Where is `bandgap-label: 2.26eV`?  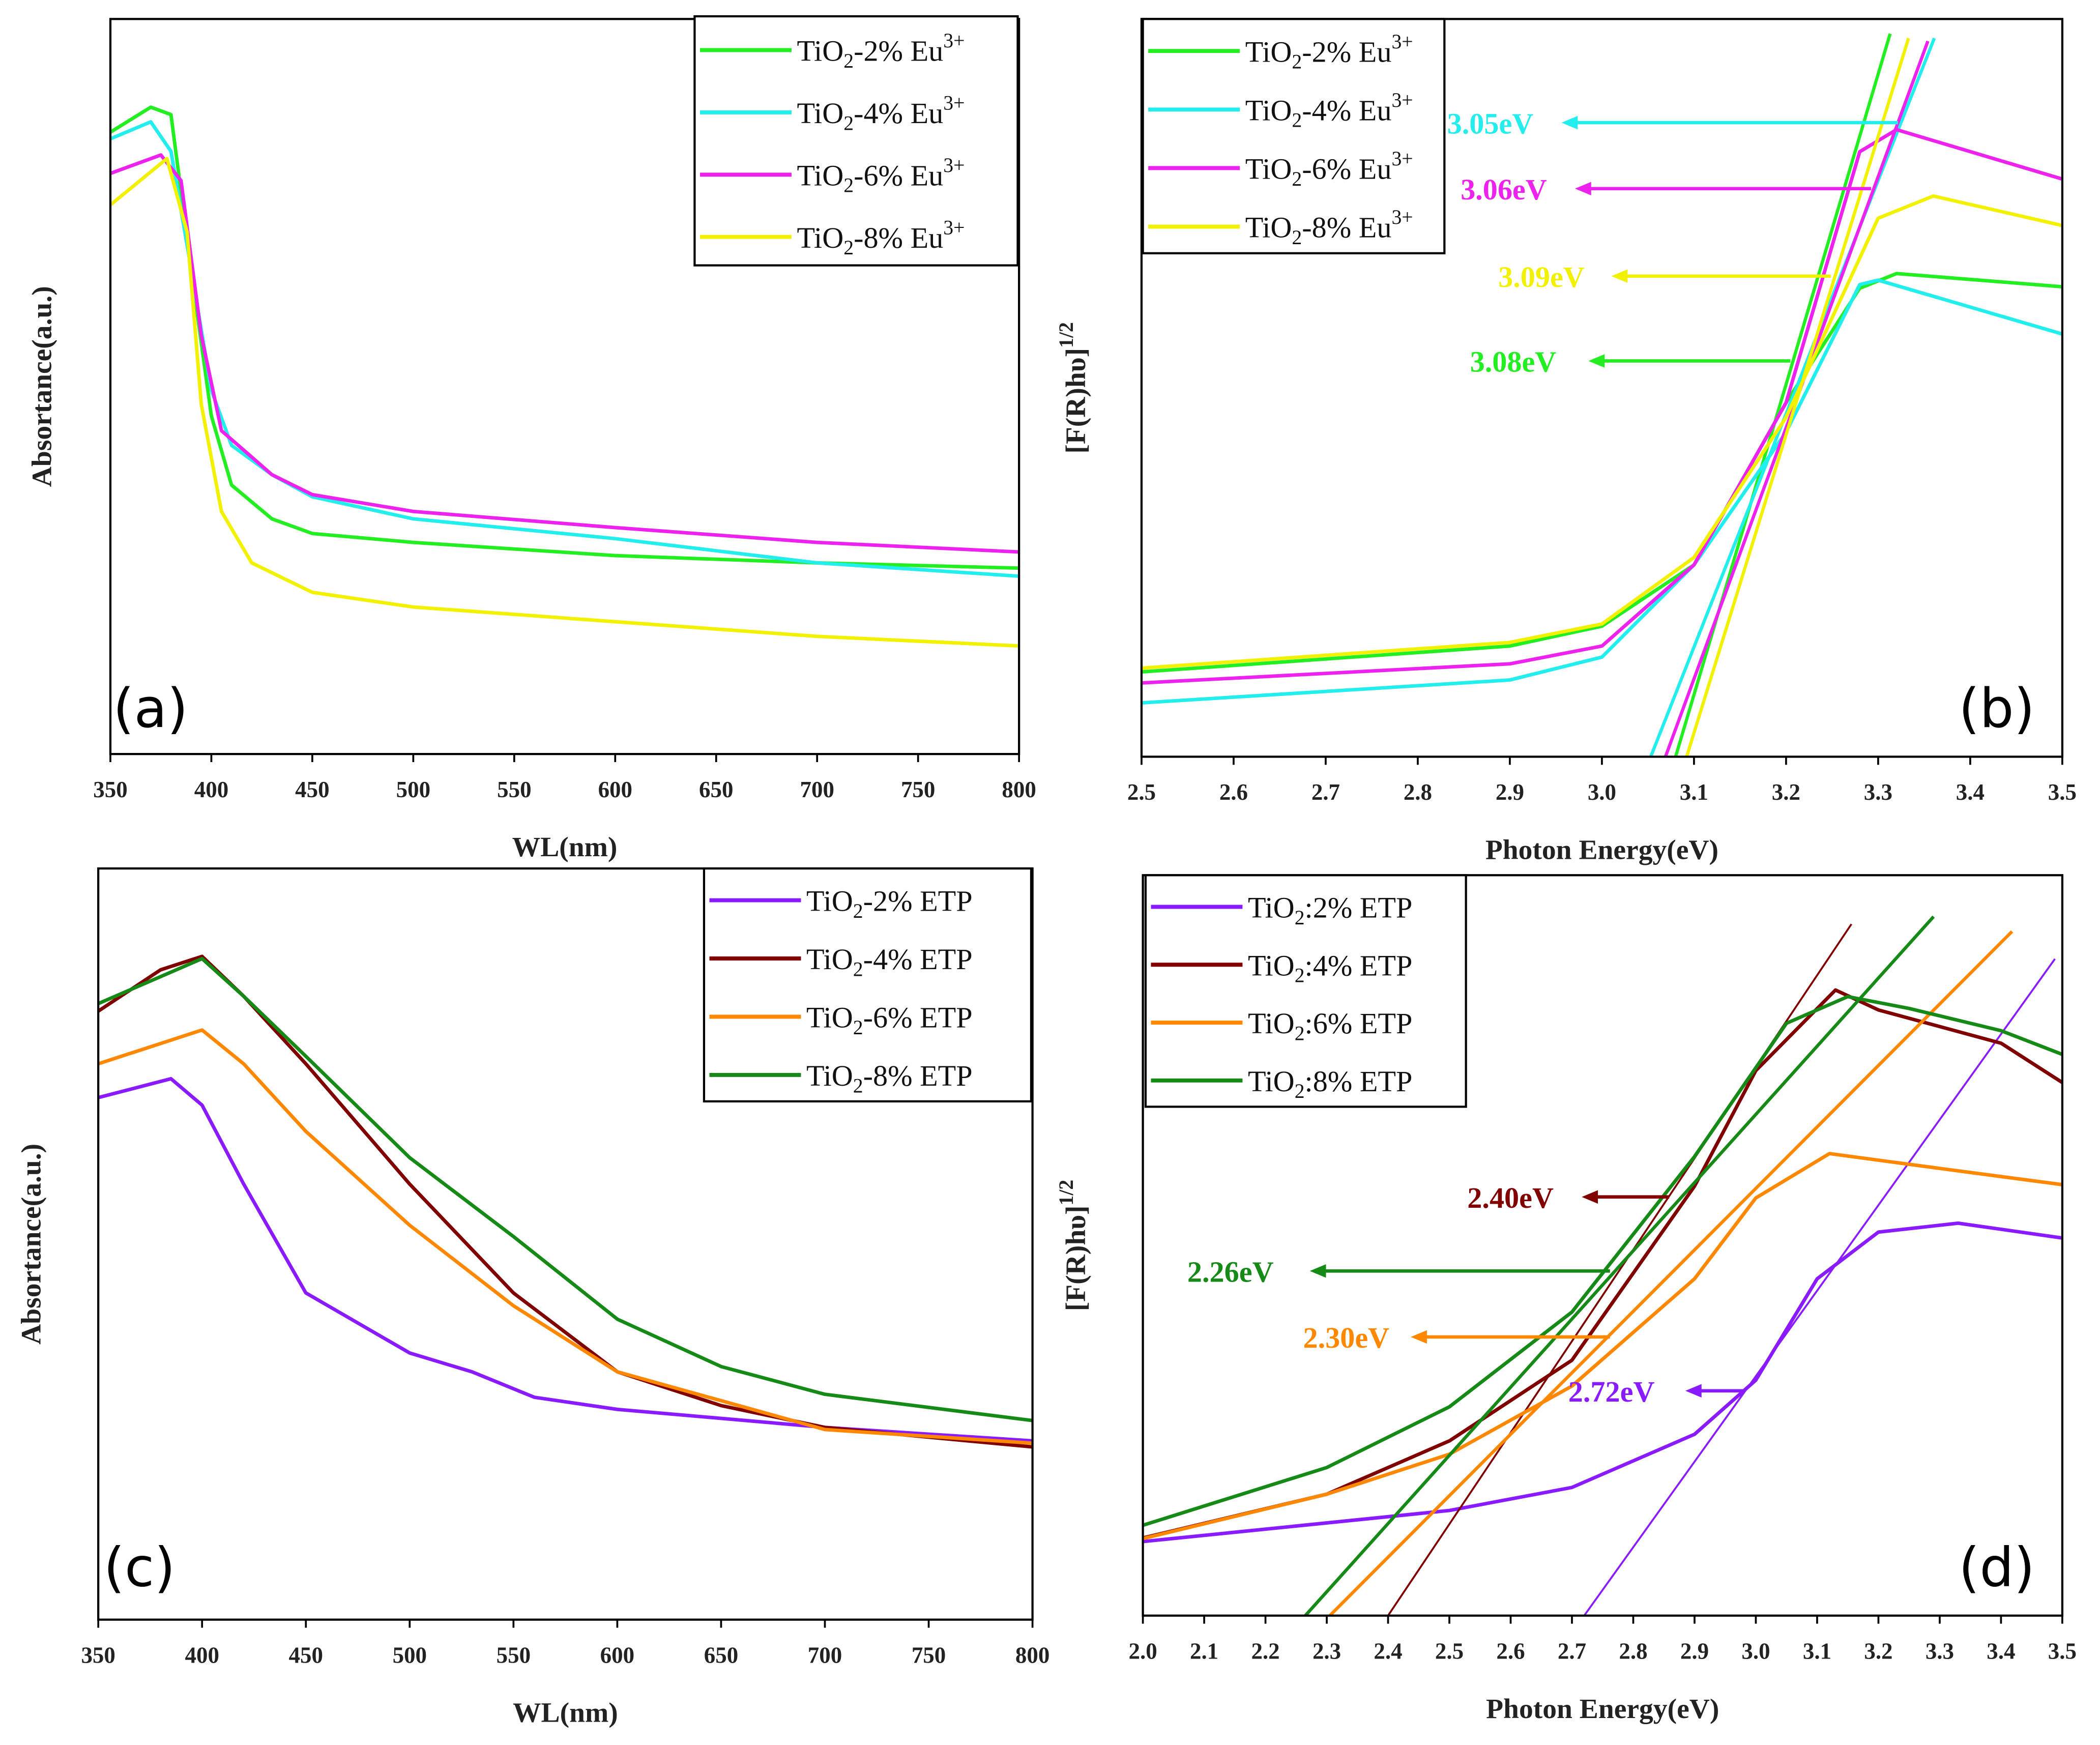
bandgap-label: 2.26eV is located at coordinates (1230, 1271).